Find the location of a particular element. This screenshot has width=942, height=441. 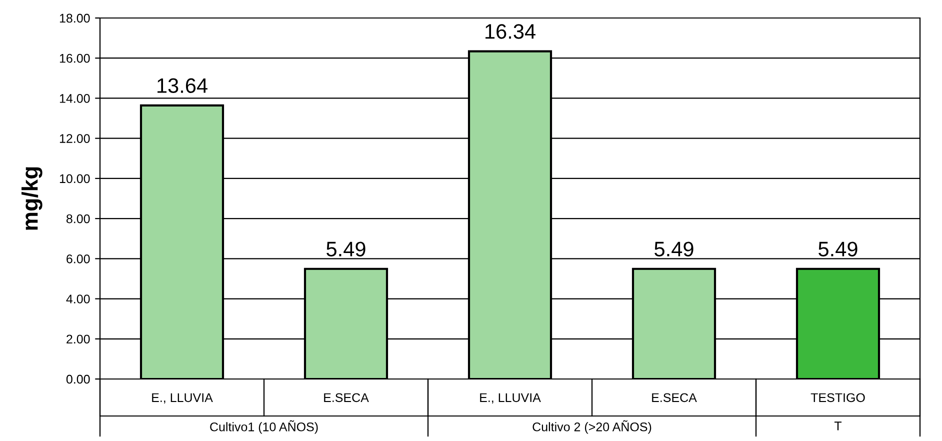

y-tick-label: 6.00 is located at coordinates (78, 259).